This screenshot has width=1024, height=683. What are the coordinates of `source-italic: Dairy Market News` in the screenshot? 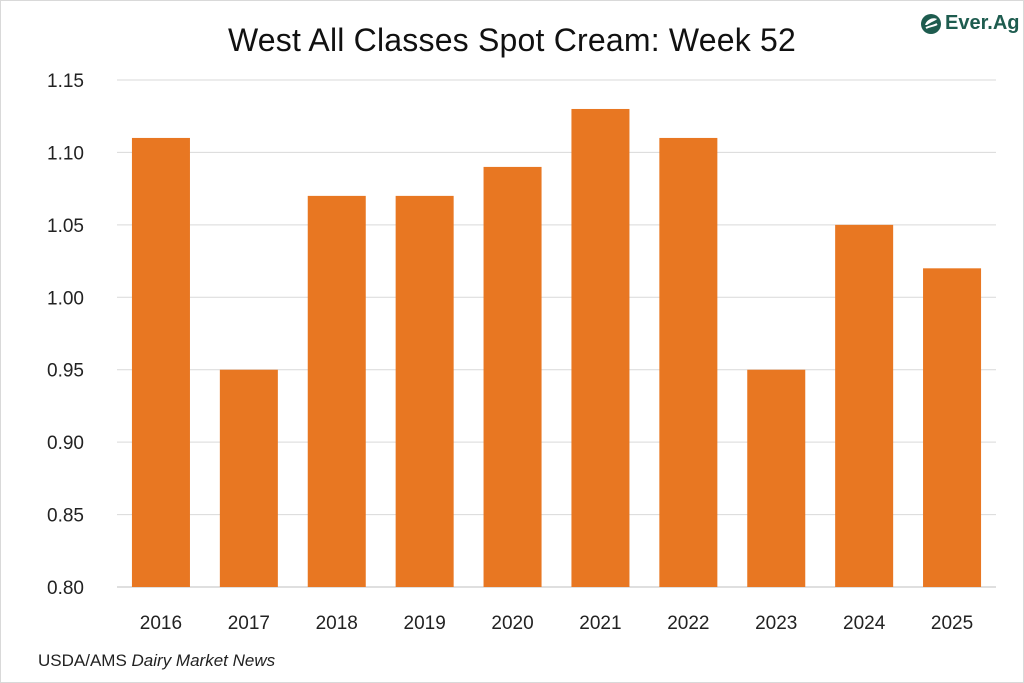 It's located at (203, 660).